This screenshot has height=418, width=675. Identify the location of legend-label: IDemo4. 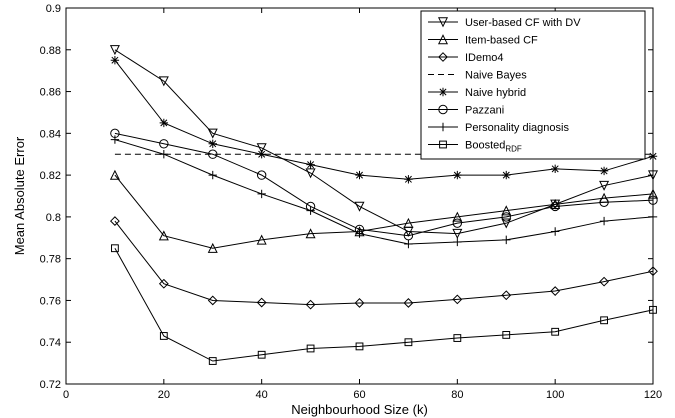
(484, 58).